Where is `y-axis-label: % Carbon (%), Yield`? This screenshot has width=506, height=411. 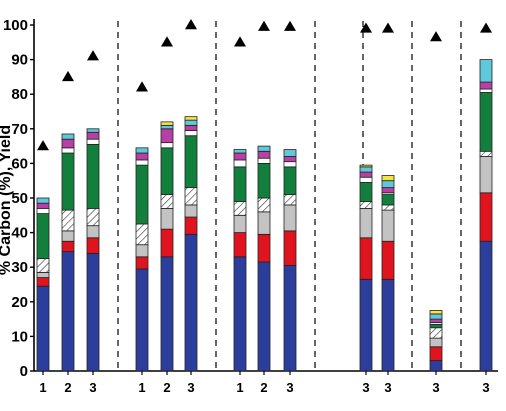
y-axis-label: % Carbon (%), Yield is located at coordinates (7, 200).